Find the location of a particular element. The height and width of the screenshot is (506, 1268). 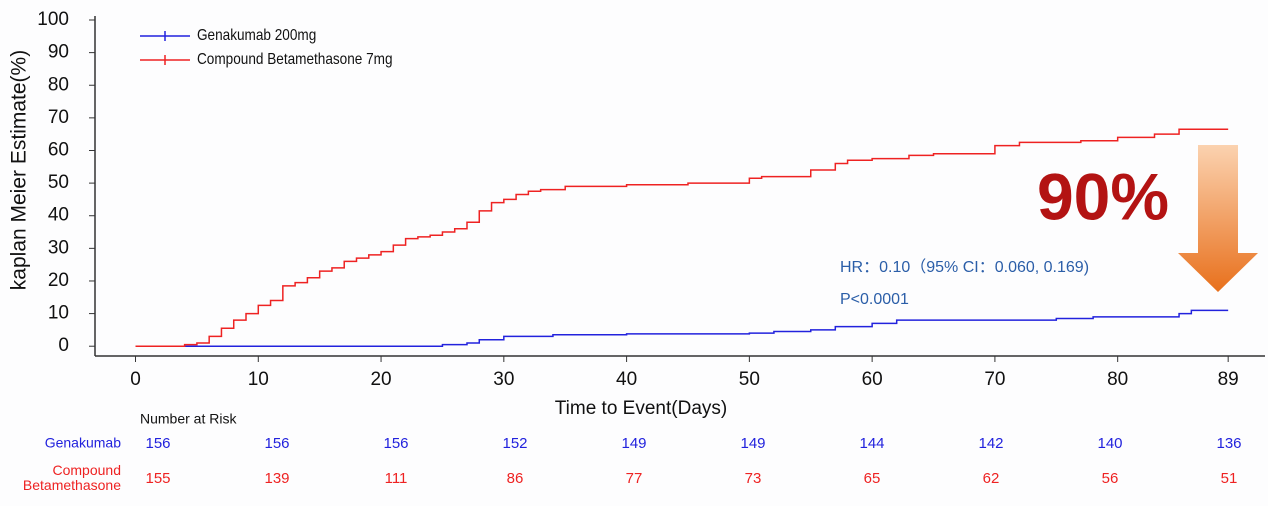

risk-row-label: Genakumab is located at coordinates (83, 443).